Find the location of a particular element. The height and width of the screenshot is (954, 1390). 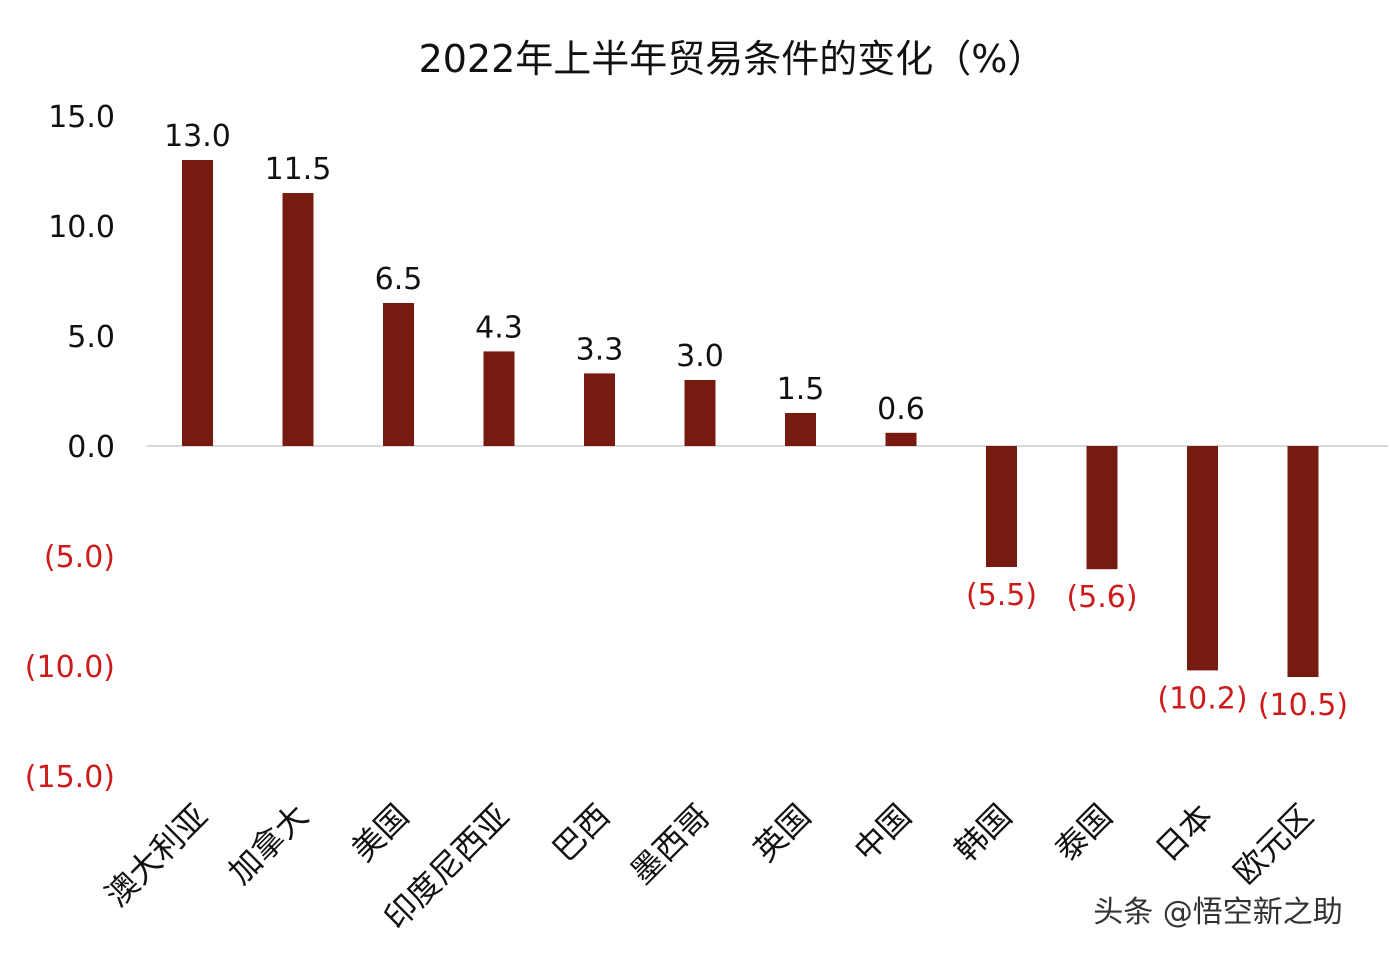

data-label: 1.5 is located at coordinates (801, 389).